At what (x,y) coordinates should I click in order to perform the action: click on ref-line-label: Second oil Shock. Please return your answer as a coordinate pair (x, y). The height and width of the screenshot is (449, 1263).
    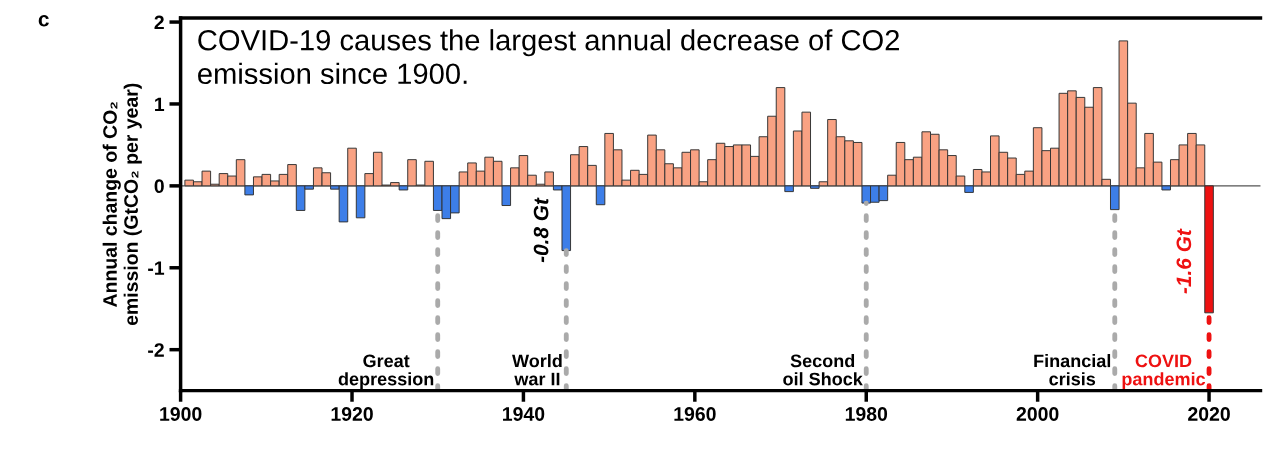
    Looking at the image, I should click on (823, 370).